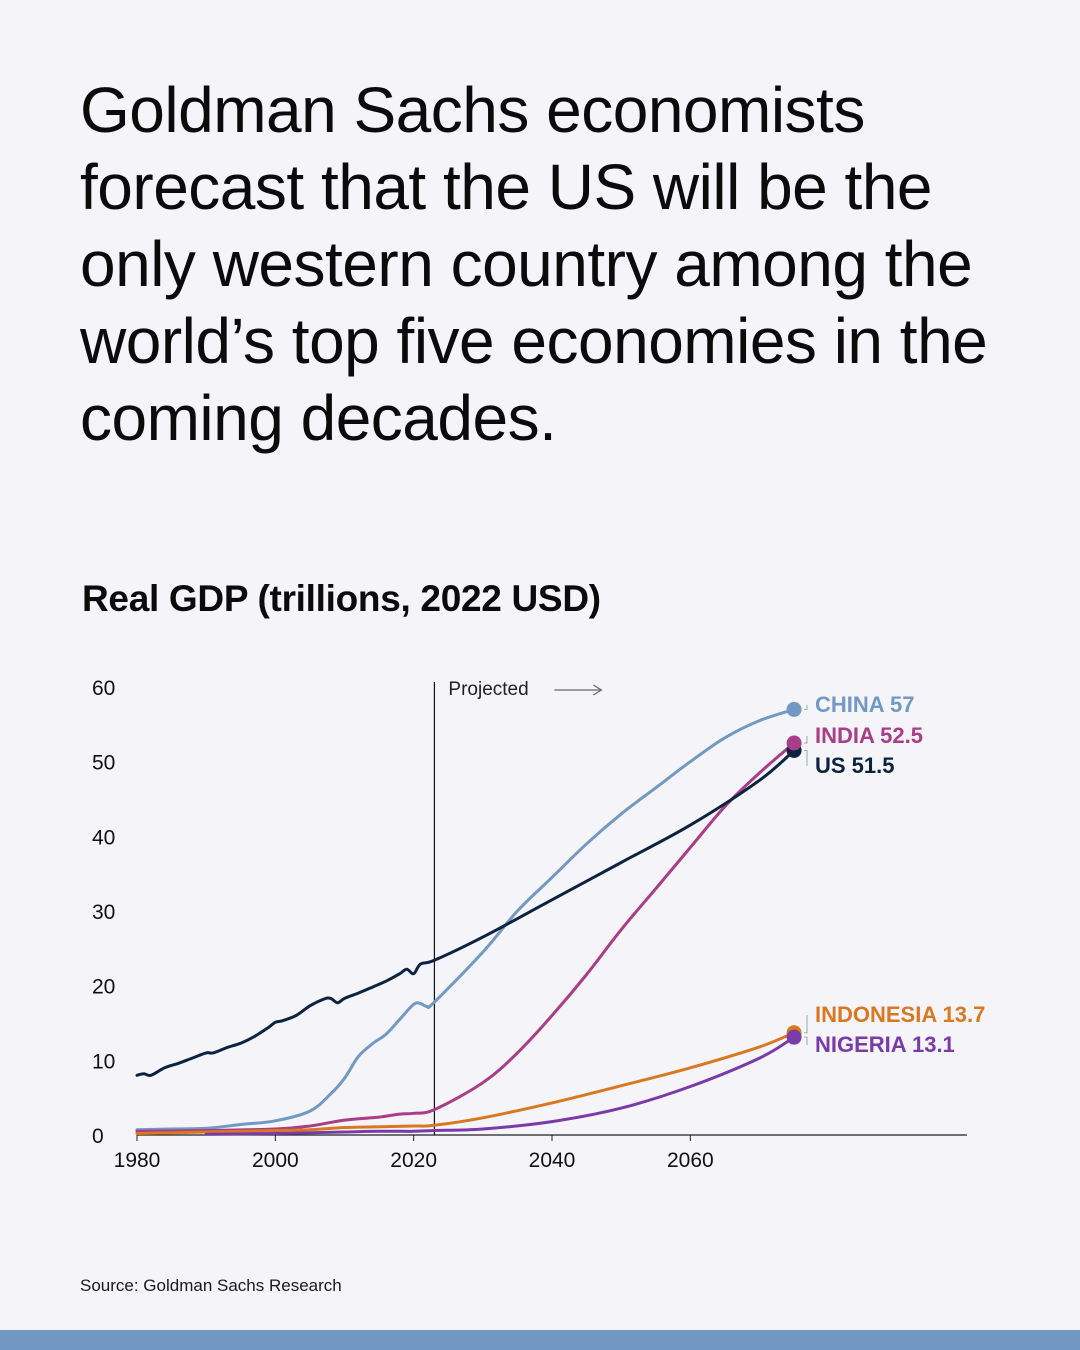 Image resolution: width=1080 pixels, height=1350 pixels. What do you see at coordinates (540, 1340) in the screenshot?
I see `bottom-accent-bar` at bounding box center [540, 1340].